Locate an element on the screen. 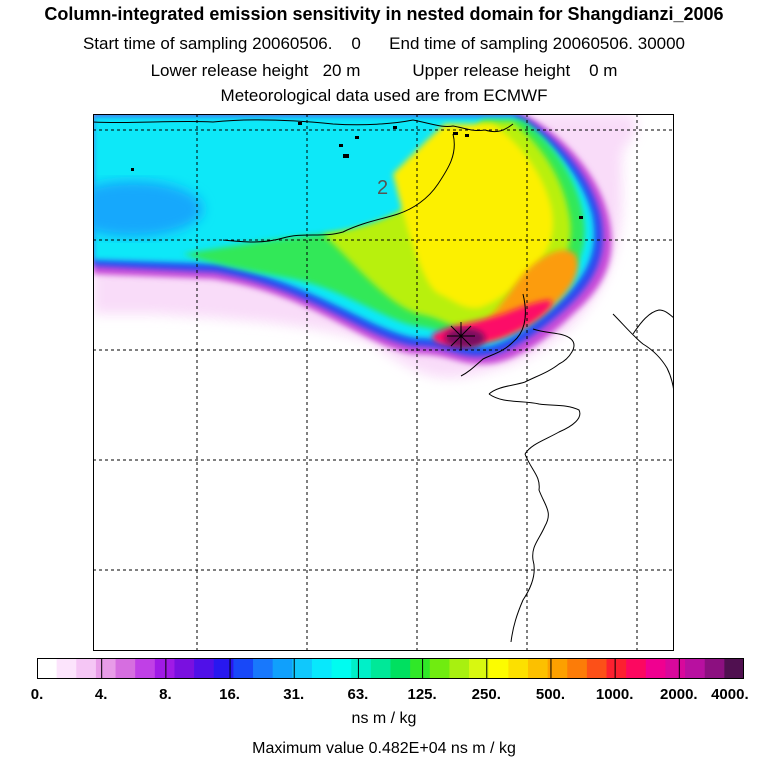  colorbar-tick-label: 4. is located at coordinates (101, 694).